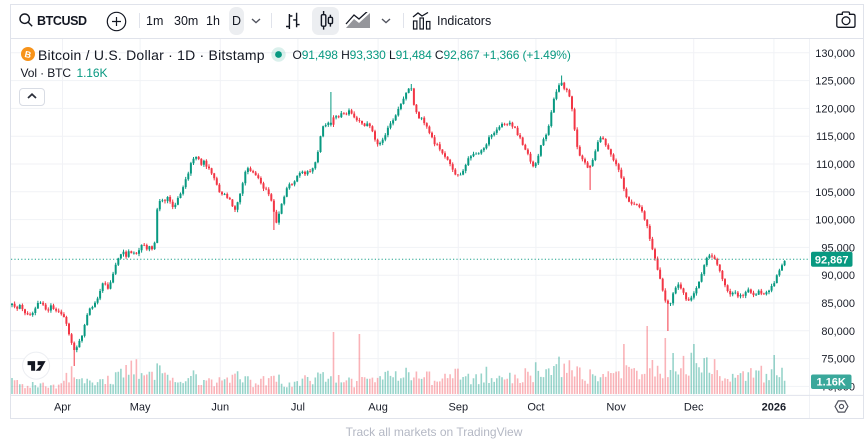 The image size is (868, 439). Describe the element at coordinates (832, 260) in the screenshot. I see `svg-text: 92,867` at that location.